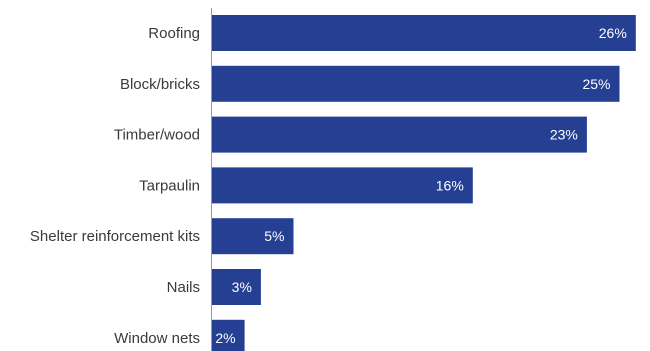 The width and height of the screenshot is (650, 351). What do you see at coordinates (157, 135) in the screenshot?
I see `category-label-2: Timber/wood` at bounding box center [157, 135].